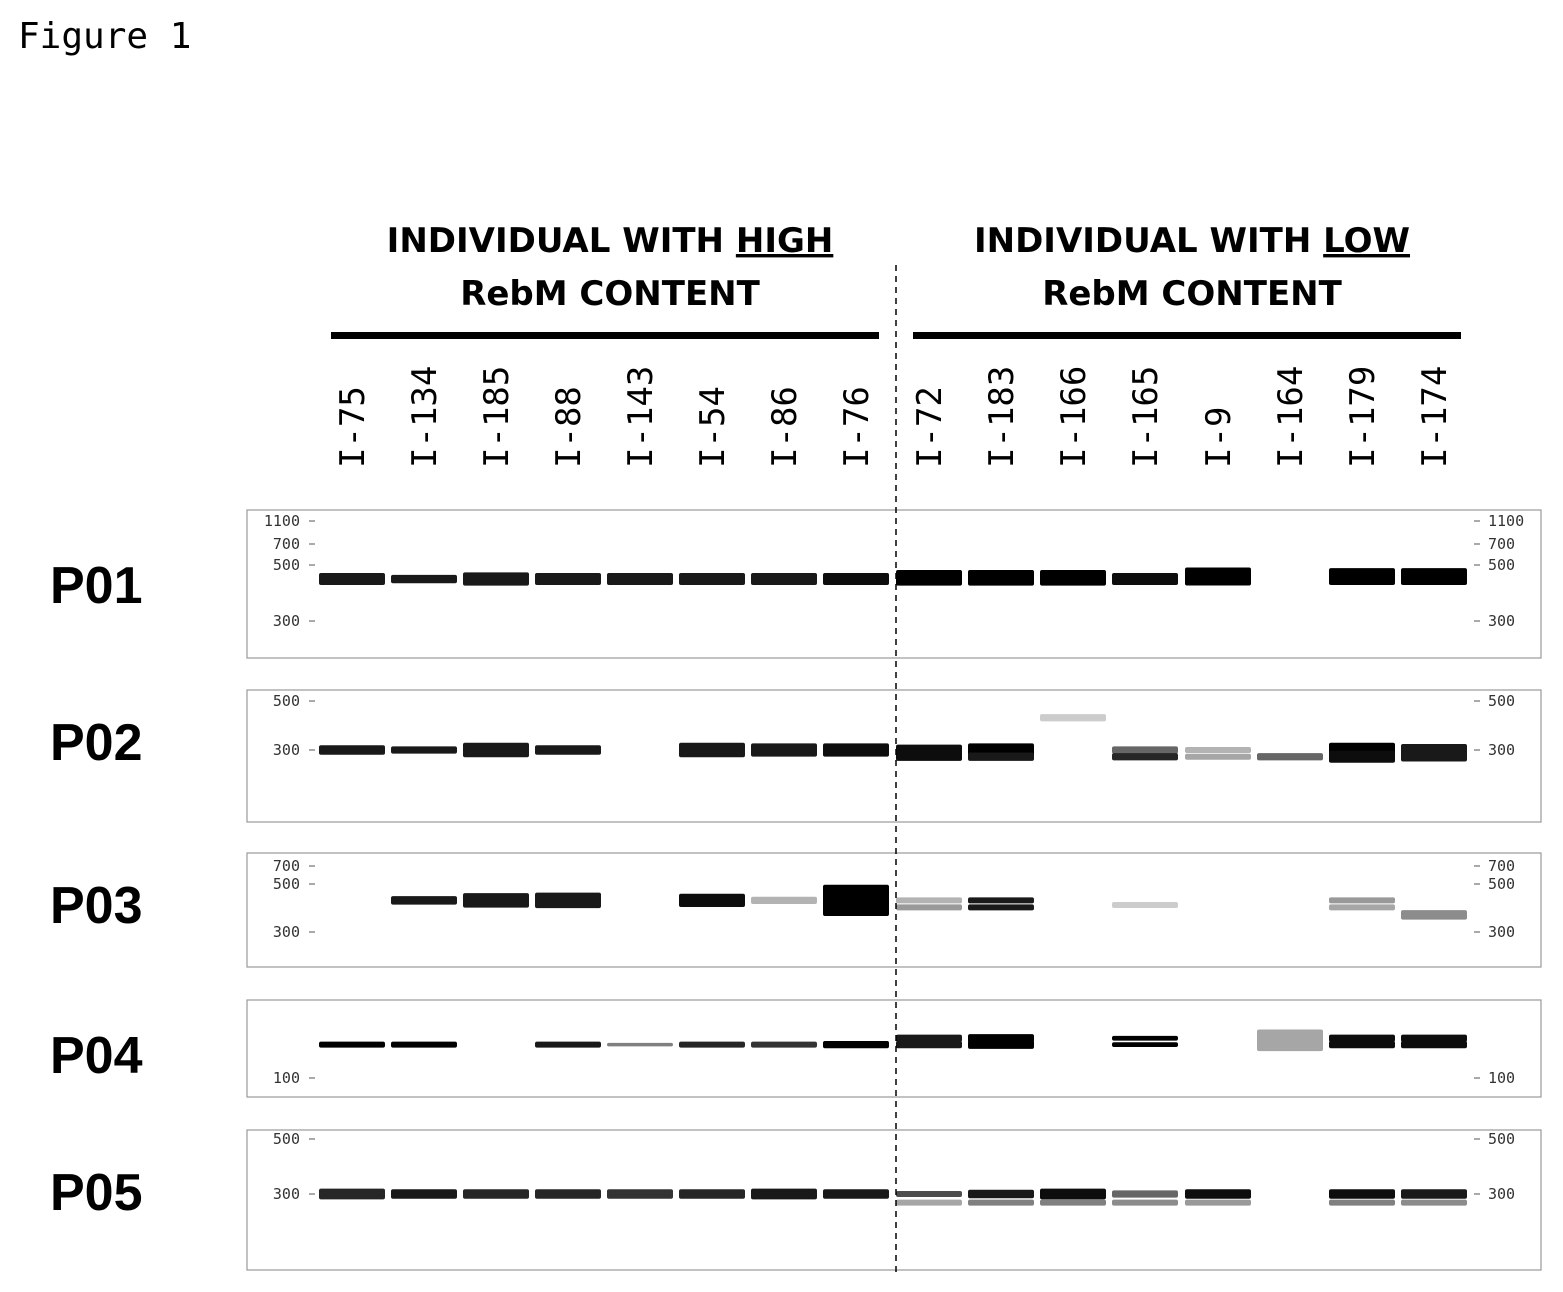 The image size is (1563, 1292). I want to click on lane-label: I-164, so click(1291, 417).